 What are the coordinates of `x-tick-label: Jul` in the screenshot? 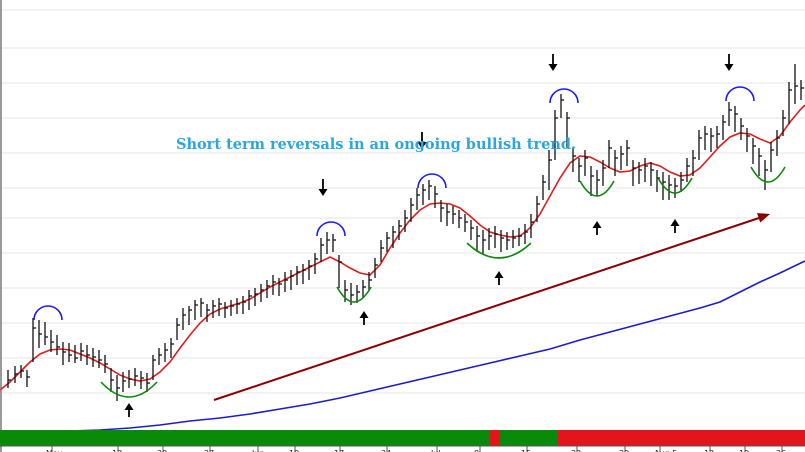 It's located at (435, 450).